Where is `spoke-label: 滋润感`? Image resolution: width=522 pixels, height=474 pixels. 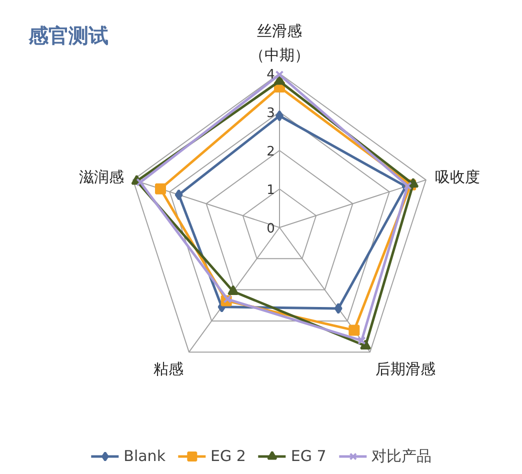 spoke-label: 滋润感 is located at coordinates (101, 177).